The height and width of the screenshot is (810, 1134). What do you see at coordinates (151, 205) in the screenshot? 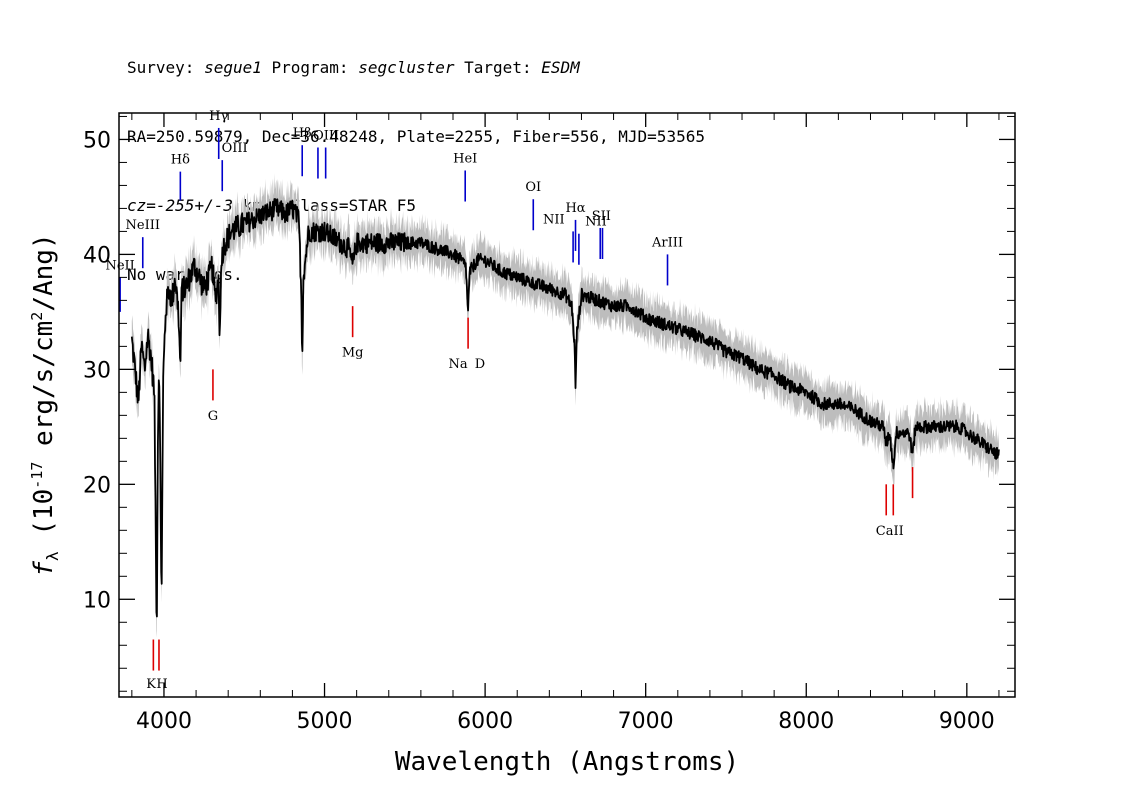
I see `cz-equals: =` at bounding box center [151, 205].